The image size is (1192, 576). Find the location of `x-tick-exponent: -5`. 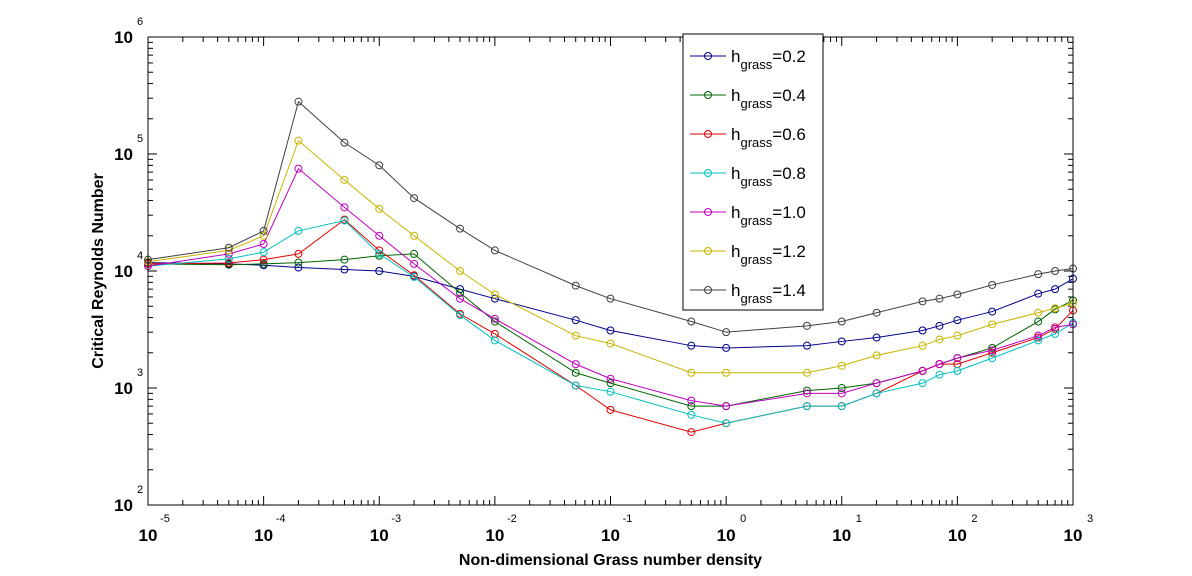

x-tick-exponent: -5 is located at coordinates (165, 519).